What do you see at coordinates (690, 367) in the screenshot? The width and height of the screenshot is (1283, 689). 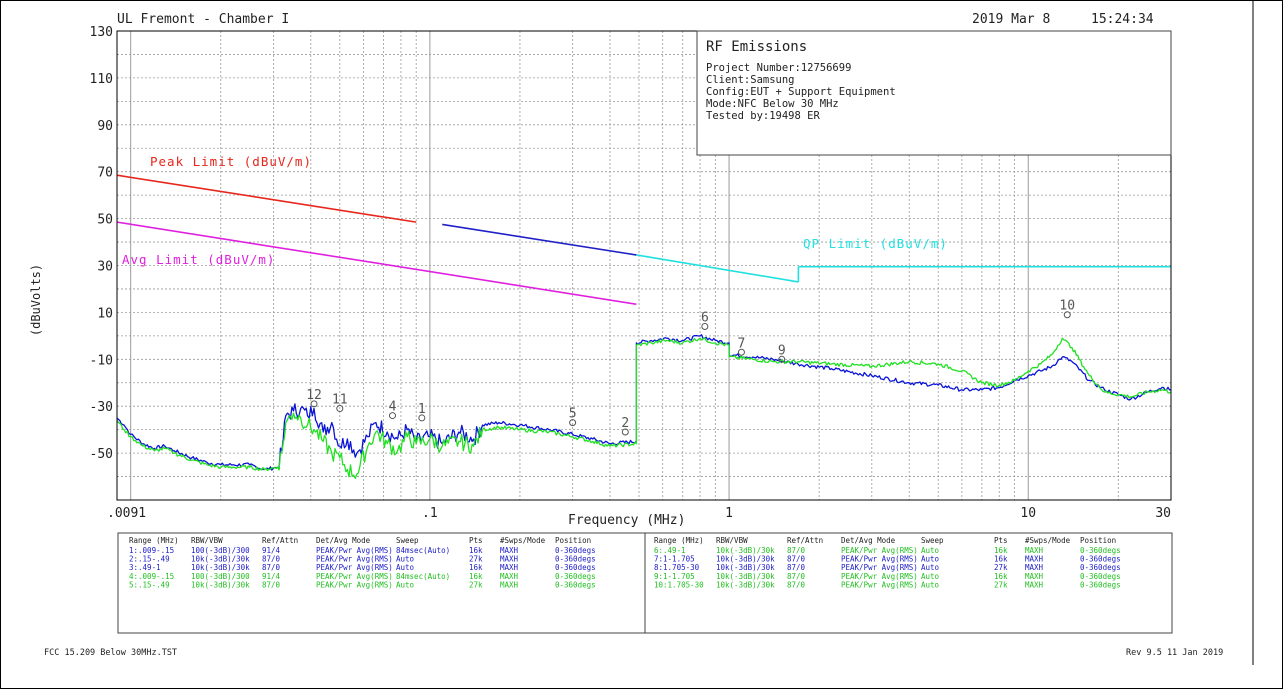 I see `markers: 12 11 4 1 5 2 6 7 9 10` at bounding box center [690, 367].